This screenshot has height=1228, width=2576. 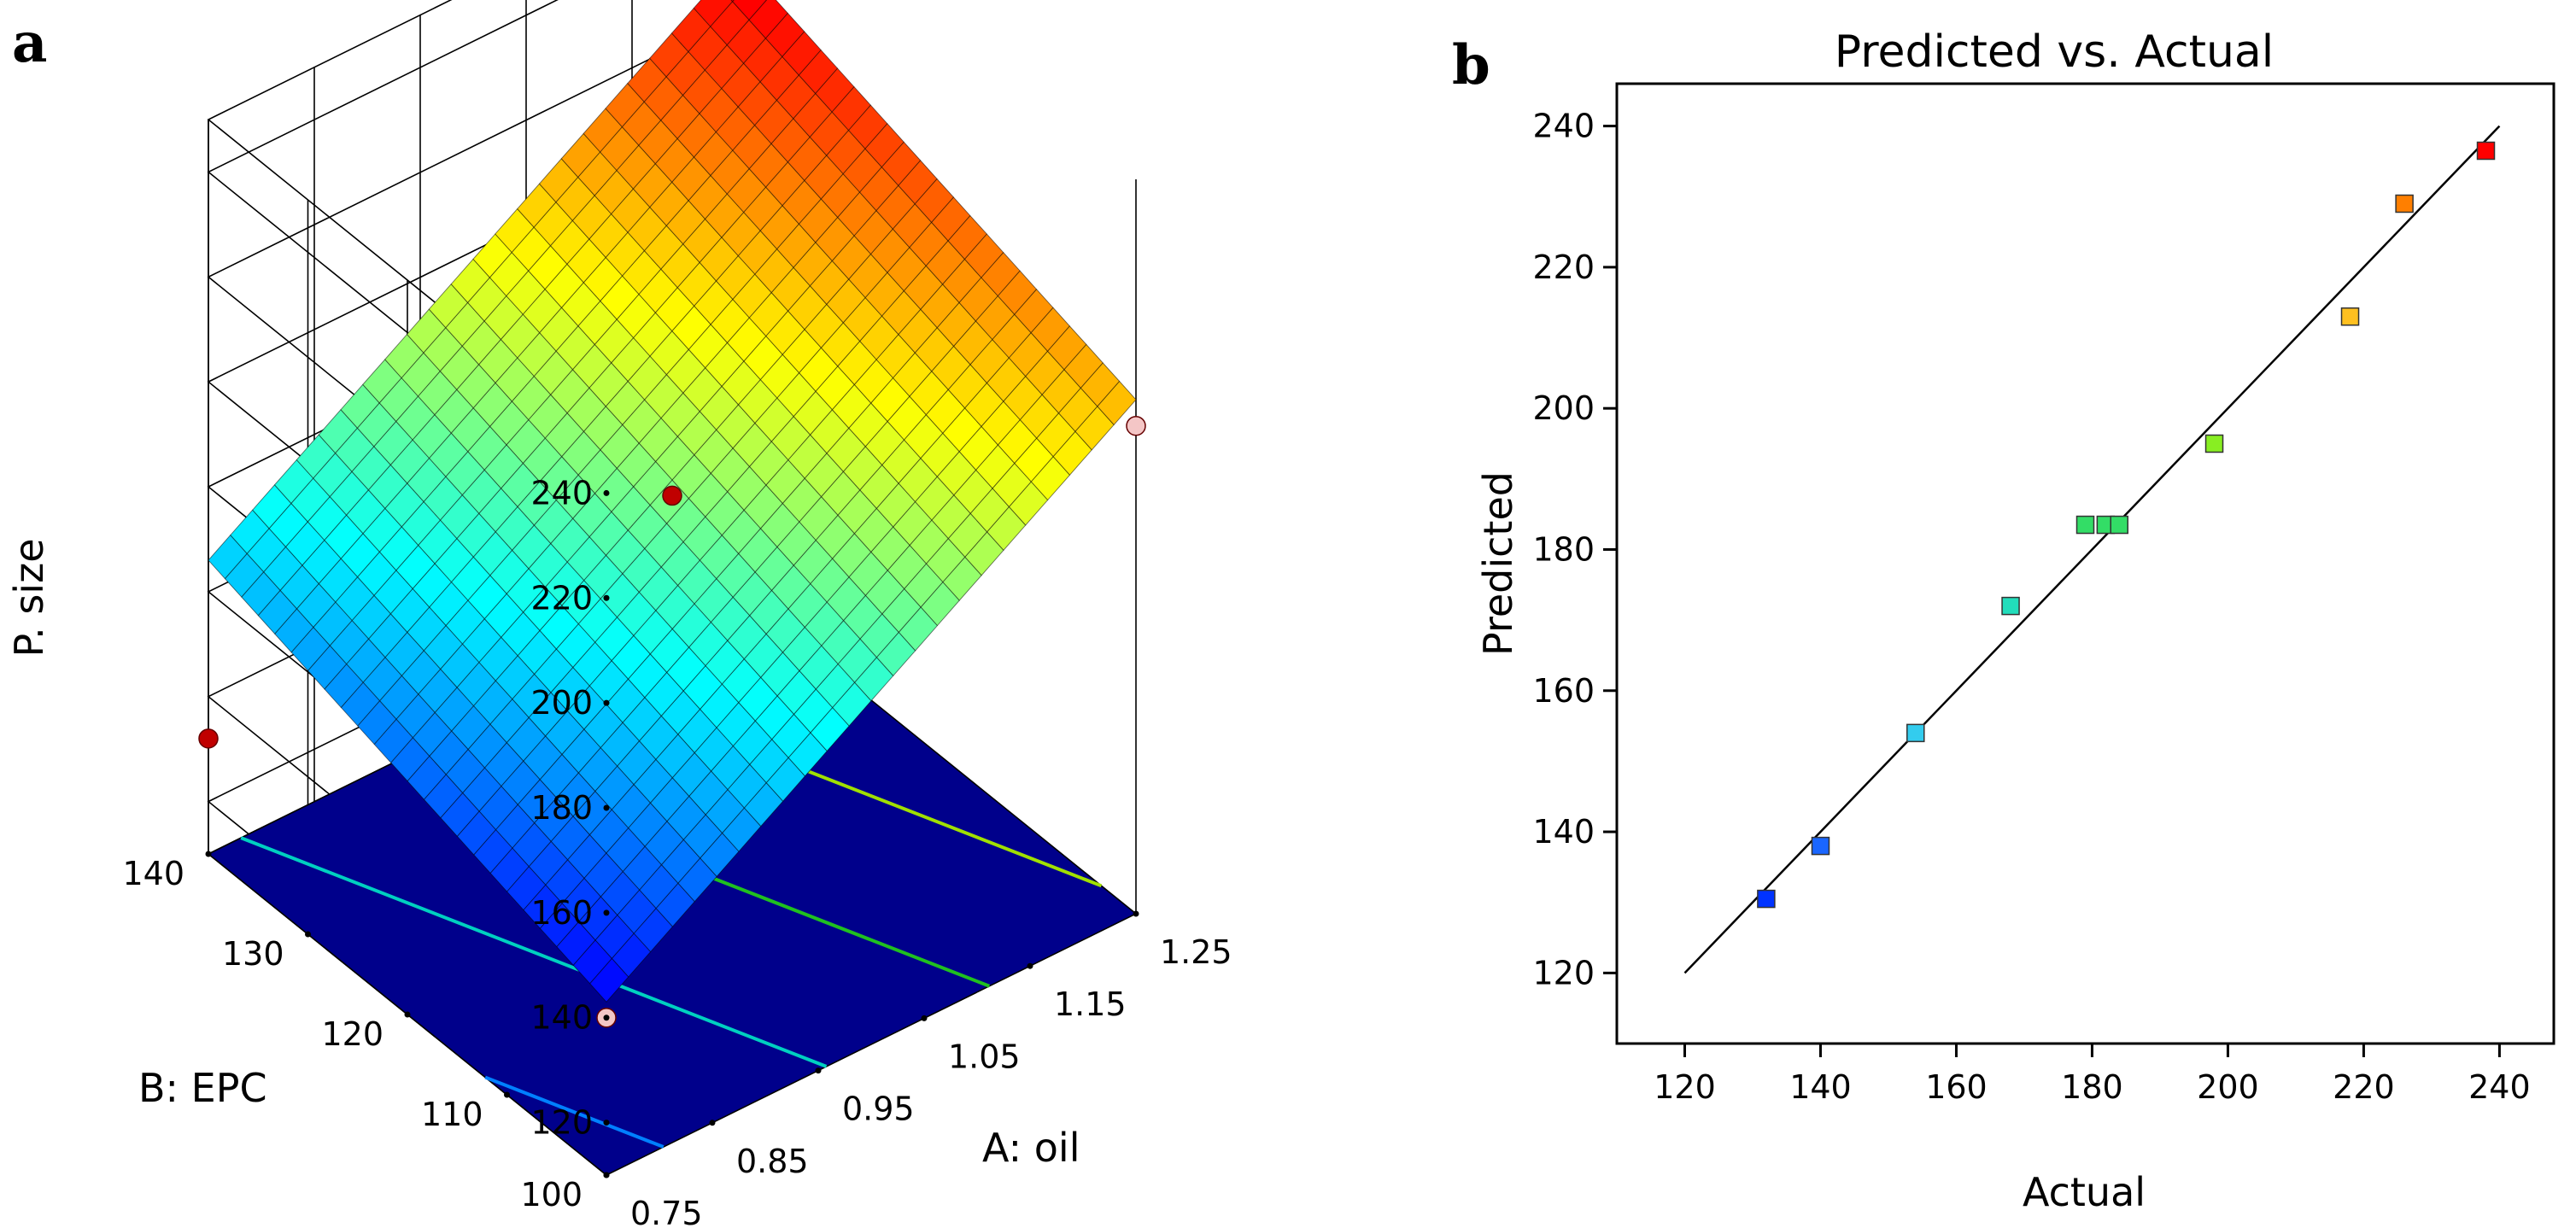 I want to click on x-tick-label: 180, so click(x=2092, y=1087).